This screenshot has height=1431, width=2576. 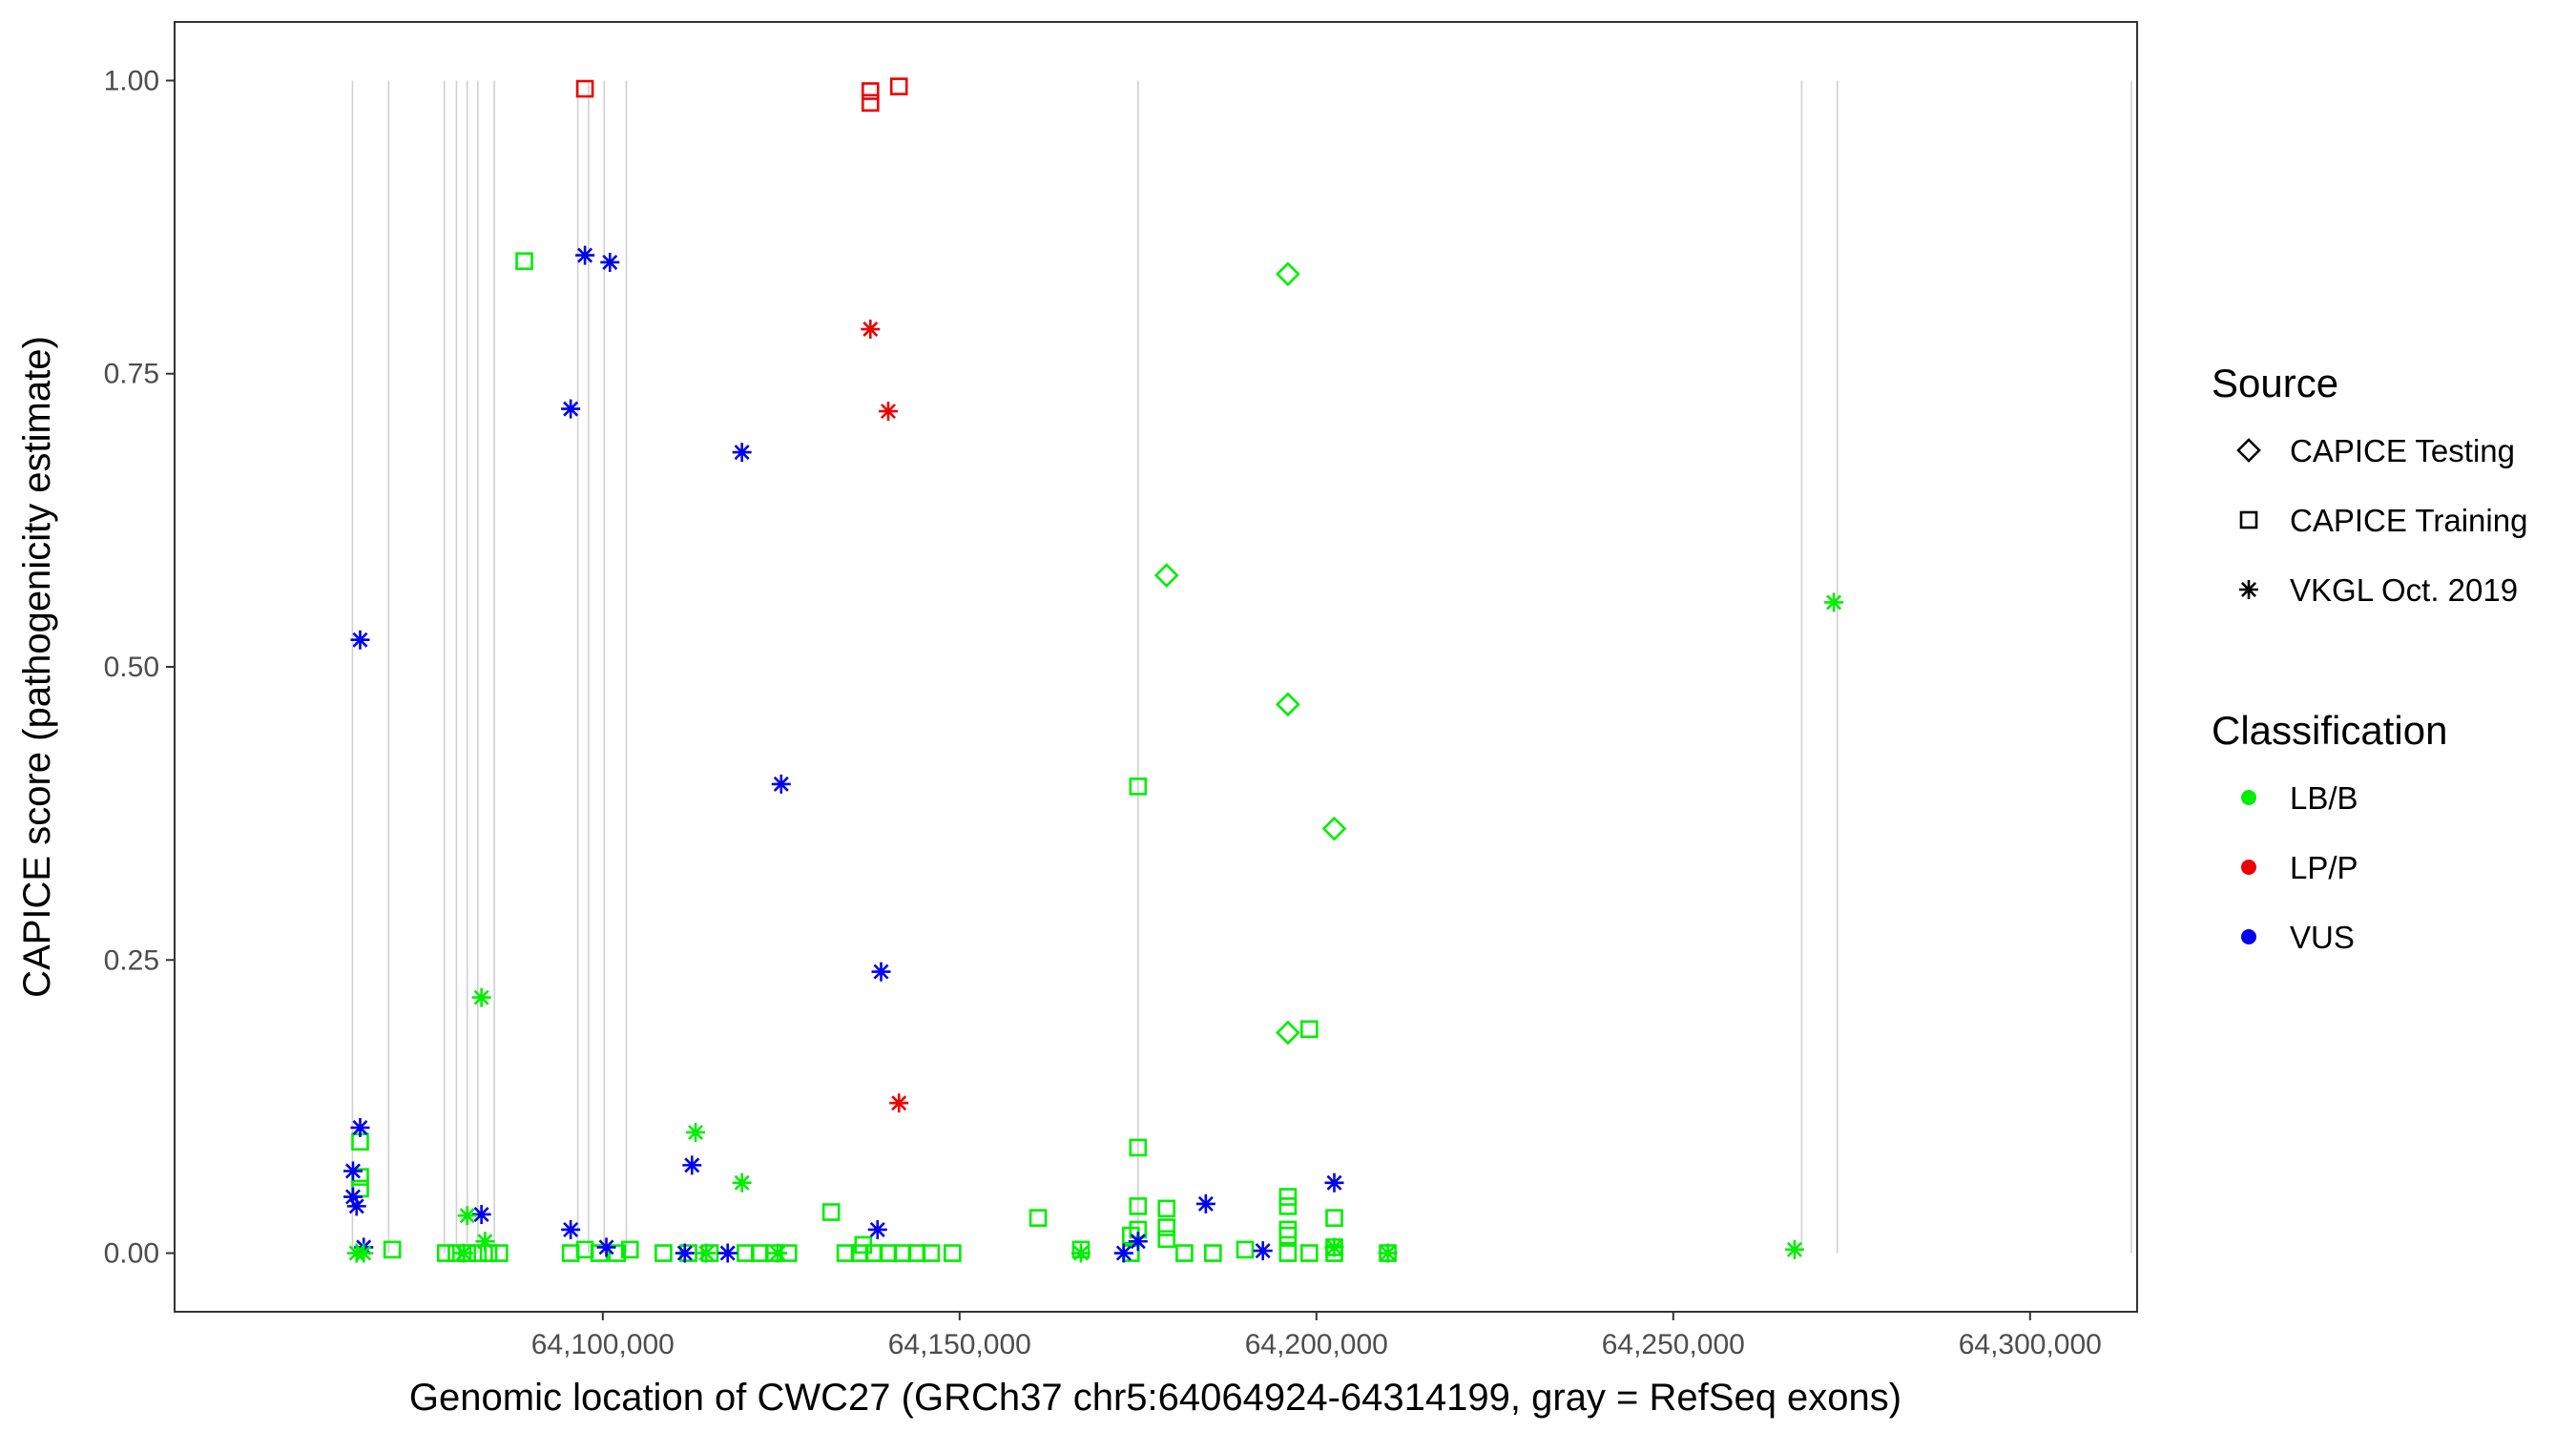 What do you see at coordinates (1673, 1344) in the screenshot?
I see `x-tick-label: 64,250,000` at bounding box center [1673, 1344].